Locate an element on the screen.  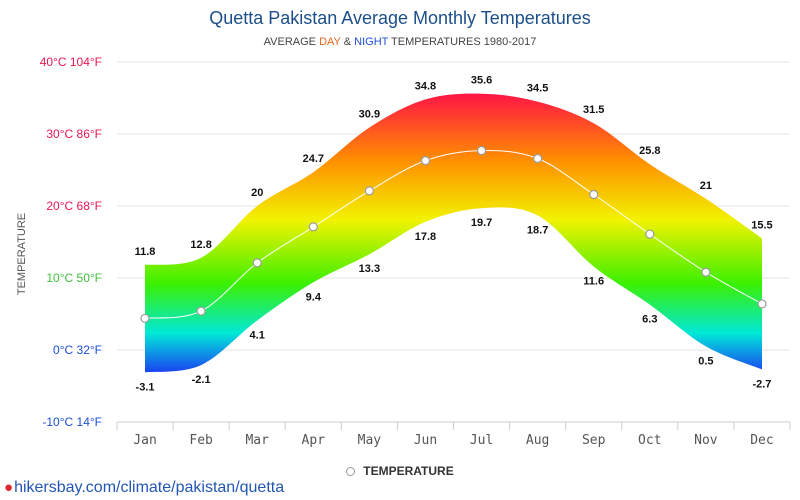
y-tick-label: 30°C 86°F is located at coordinates (74, 134).